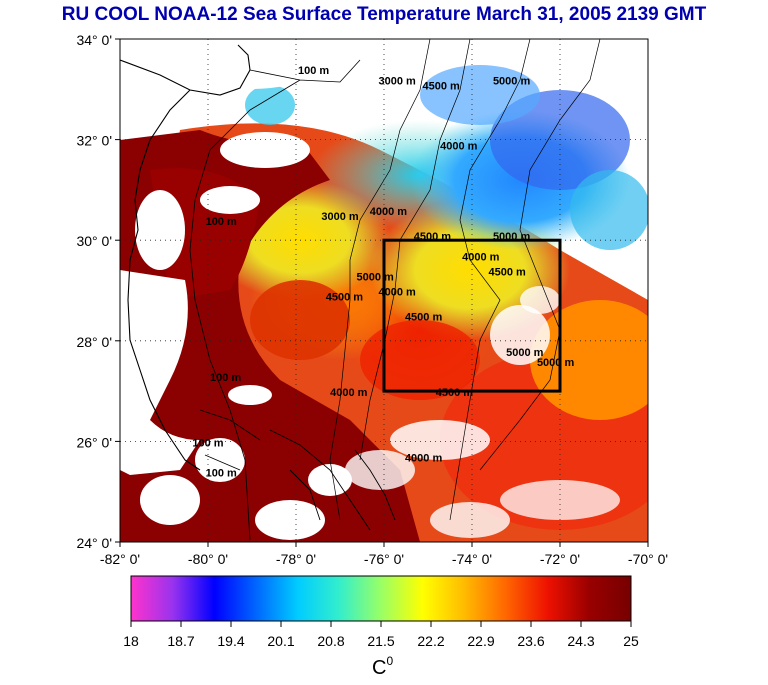  Describe the element at coordinates (480, 641) in the screenshot. I see `colorbar-tick-label: 22.9` at that location.